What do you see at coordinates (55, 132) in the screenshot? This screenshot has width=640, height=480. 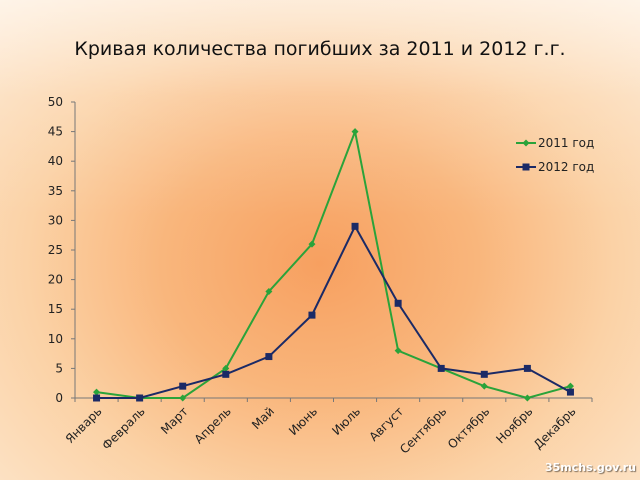 I see `y-tick-label: 45` at bounding box center [55, 132].